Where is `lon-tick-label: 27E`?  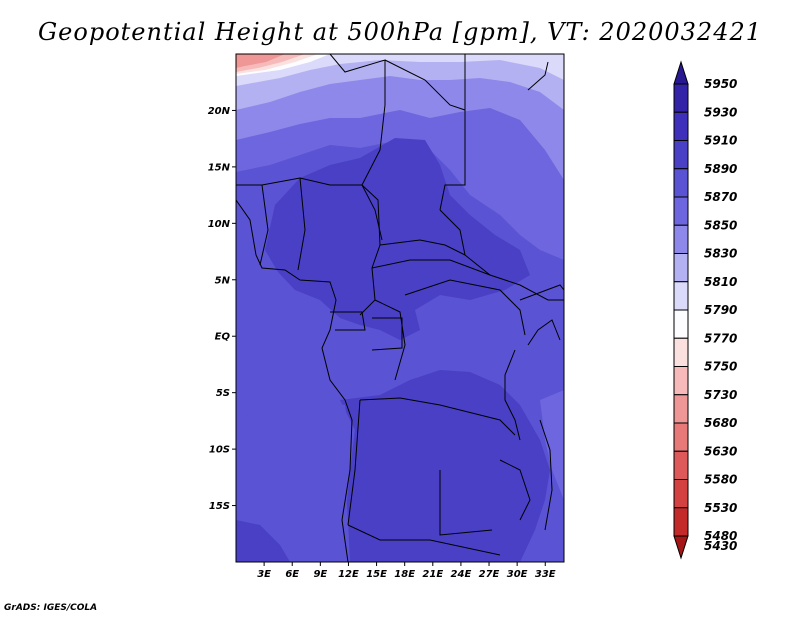 lon-tick-label: 27E is located at coordinates (489, 574).